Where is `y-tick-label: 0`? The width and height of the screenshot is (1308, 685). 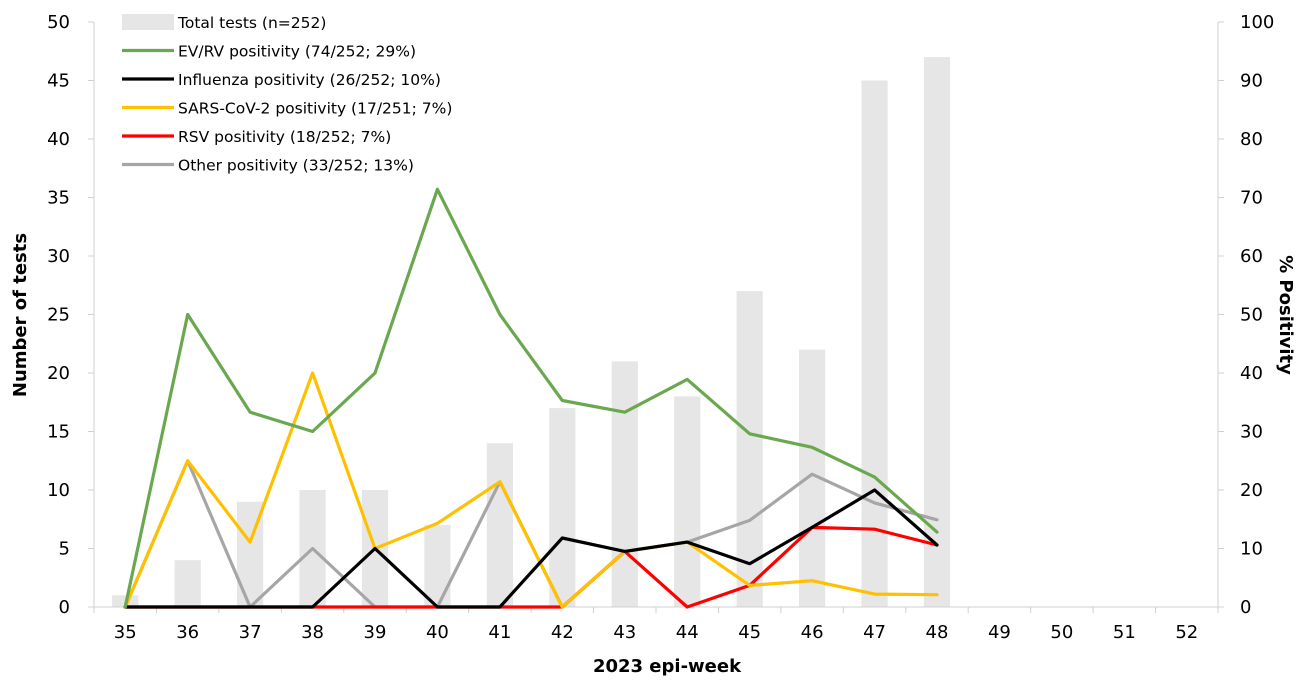
y-tick-label: 0 is located at coordinates (64, 607).